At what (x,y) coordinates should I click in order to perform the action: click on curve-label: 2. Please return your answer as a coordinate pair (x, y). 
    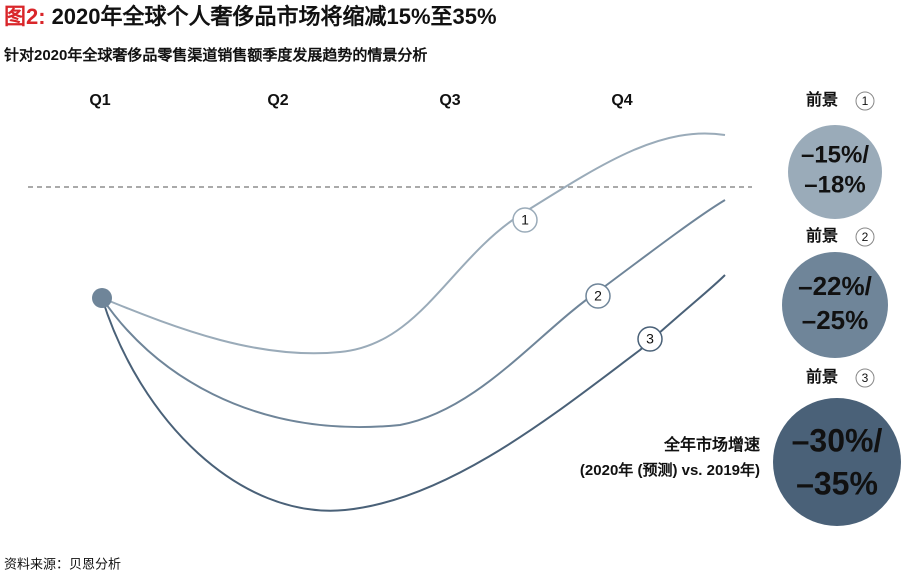
    Looking at the image, I should click on (598, 296).